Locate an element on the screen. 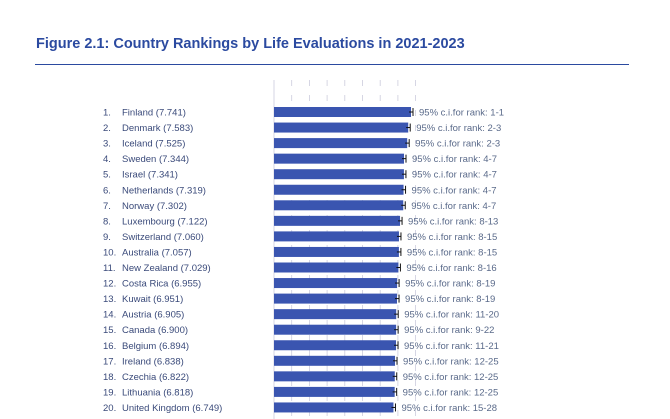 The height and width of the screenshot is (419, 670). country-label: Sweden (7.344) is located at coordinates (155, 159).